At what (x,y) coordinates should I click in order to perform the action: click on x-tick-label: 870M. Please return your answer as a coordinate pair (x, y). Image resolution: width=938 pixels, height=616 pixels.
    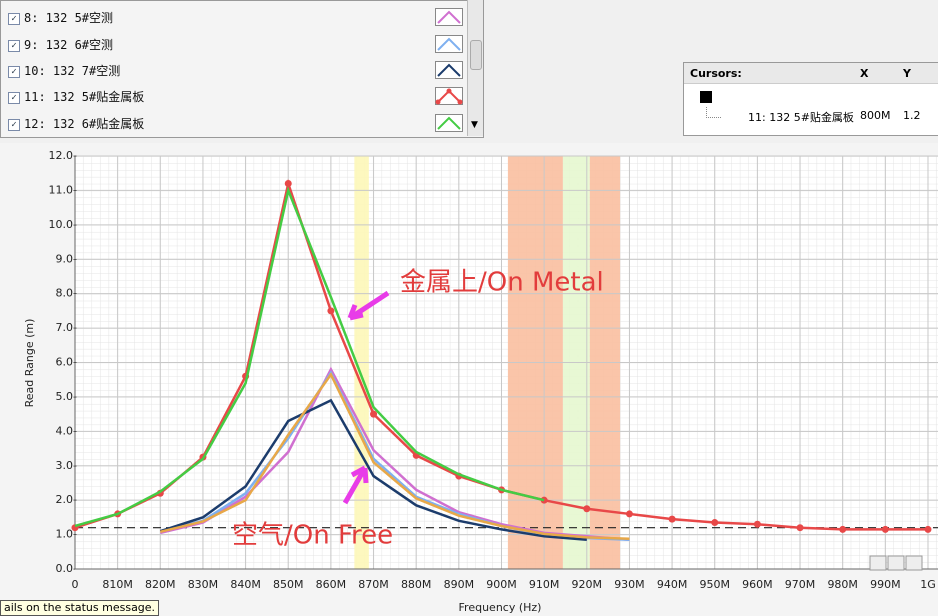
    Looking at the image, I should click on (373, 584).